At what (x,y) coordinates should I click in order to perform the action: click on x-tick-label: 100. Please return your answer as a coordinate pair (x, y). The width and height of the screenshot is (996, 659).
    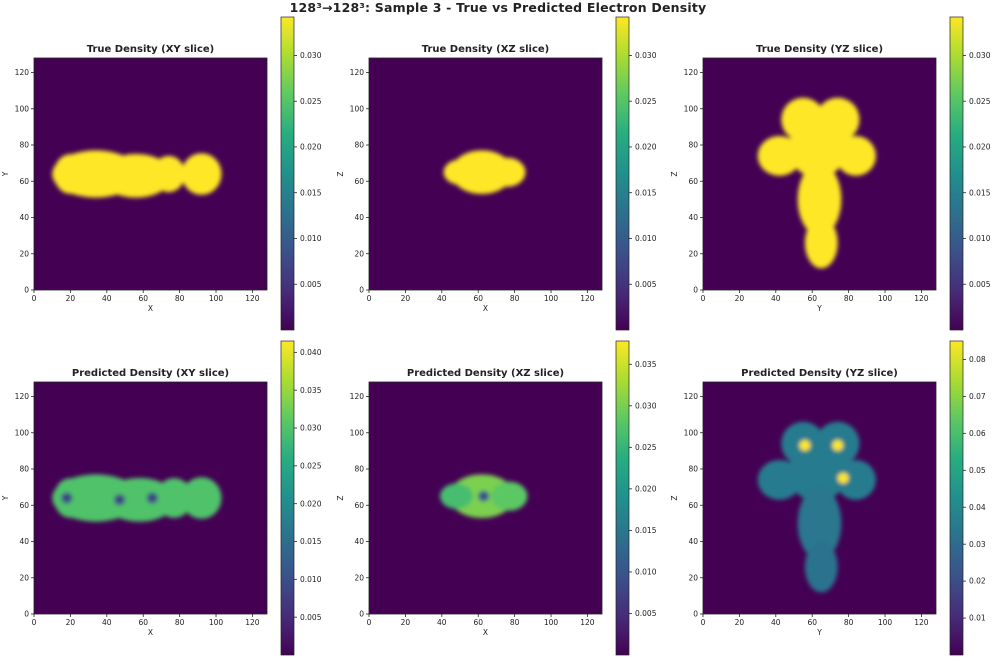
    Looking at the image, I should click on (216, 298).